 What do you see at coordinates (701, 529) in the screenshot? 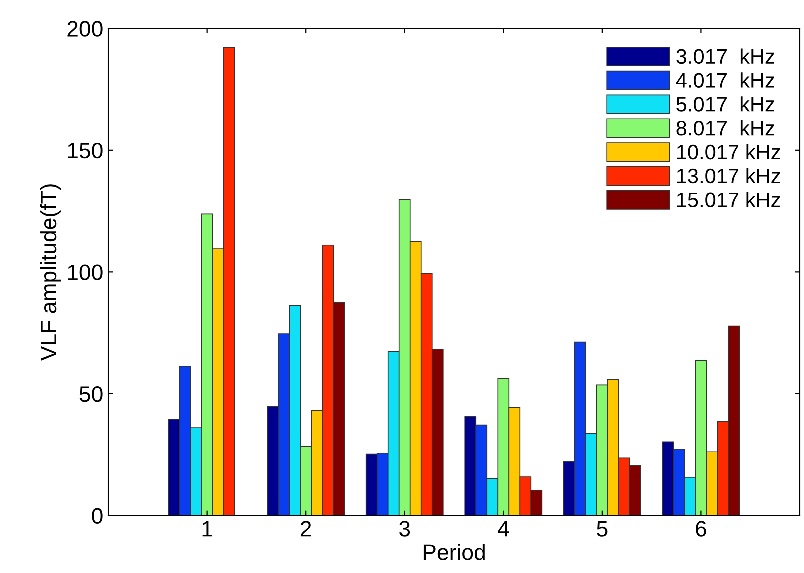
I see `x-tick-label: 6` at bounding box center [701, 529].